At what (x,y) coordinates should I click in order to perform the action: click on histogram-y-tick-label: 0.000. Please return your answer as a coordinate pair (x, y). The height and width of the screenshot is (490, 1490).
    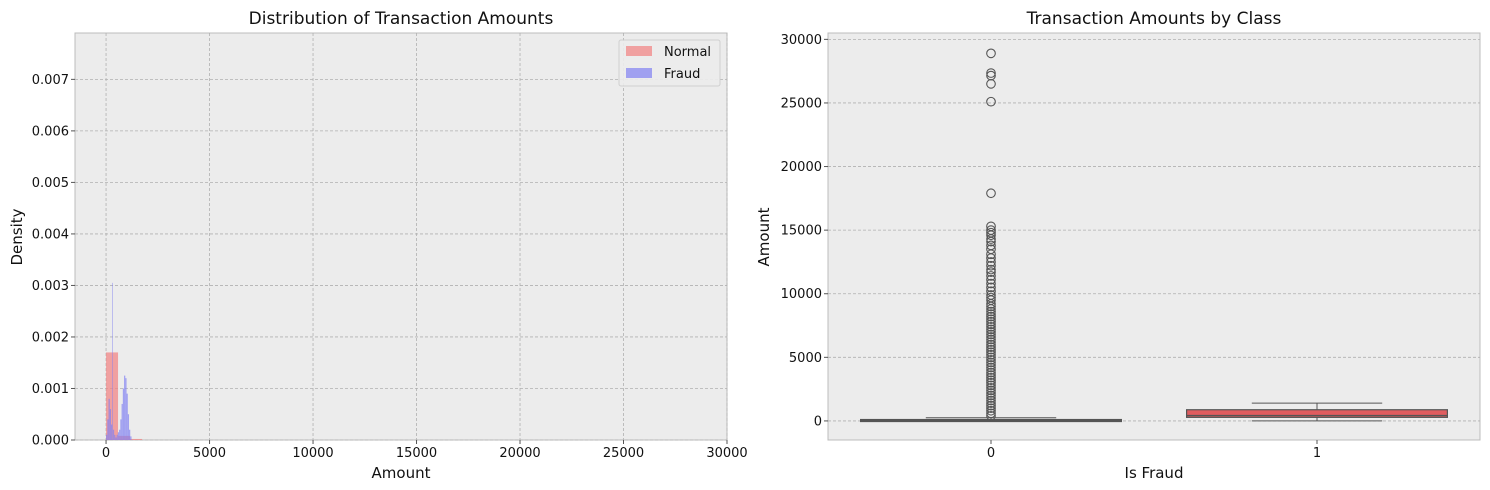
    Looking at the image, I should click on (50, 441).